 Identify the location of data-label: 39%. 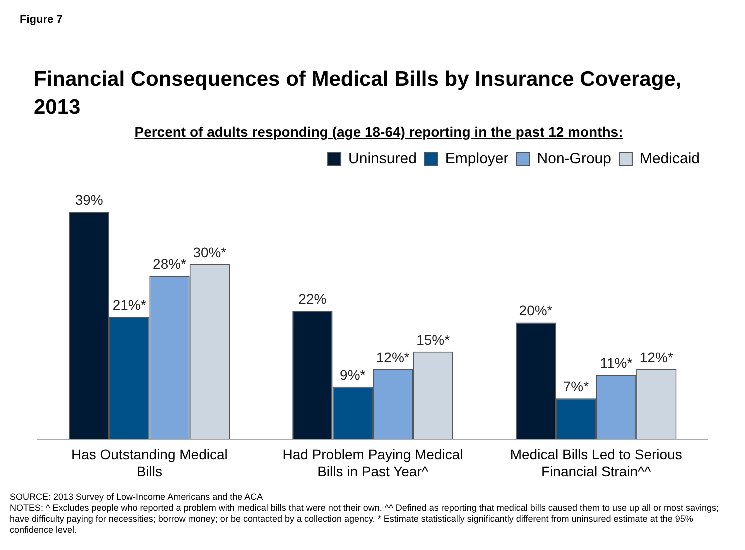
(89, 200).